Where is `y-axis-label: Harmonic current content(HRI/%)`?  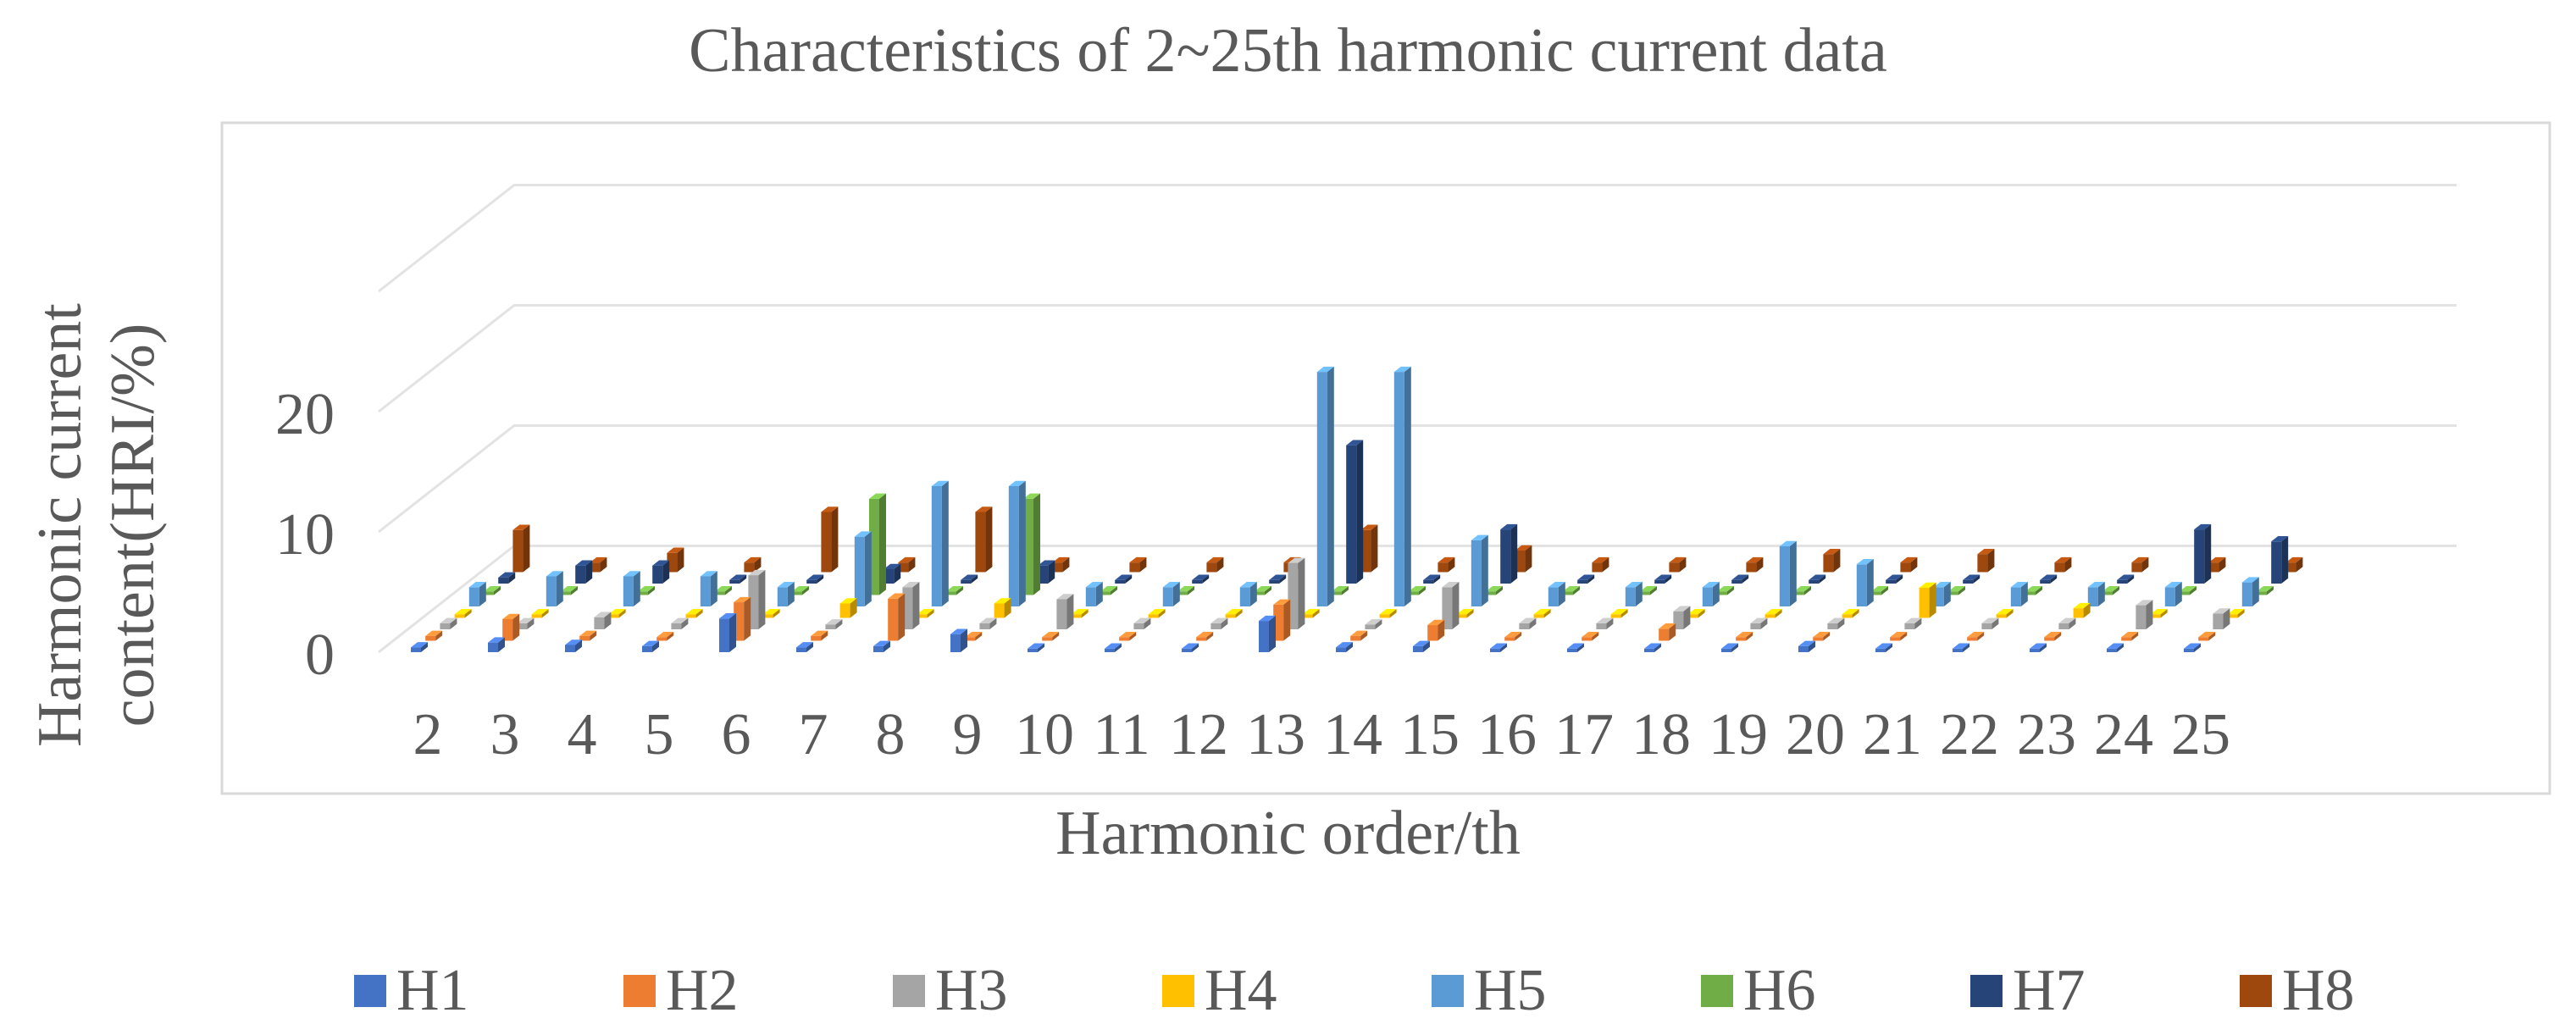
y-axis-label: Harmonic current content(HRI/%) is located at coordinates (96, 525).